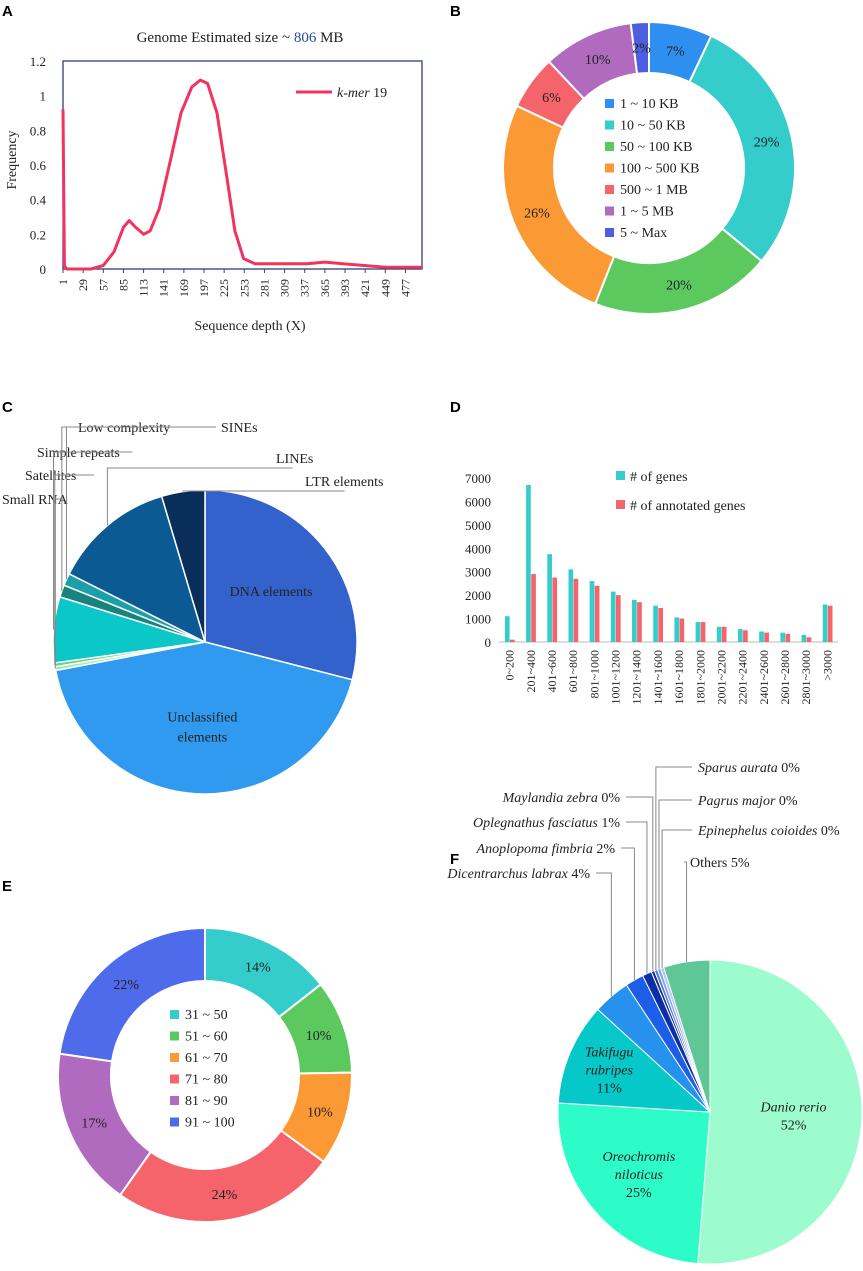 This screenshot has width=863, height=1271. What do you see at coordinates (551, 98) in the screenshot?
I see `data-label-500-1-mb: 6%` at bounding box center [551, 98].